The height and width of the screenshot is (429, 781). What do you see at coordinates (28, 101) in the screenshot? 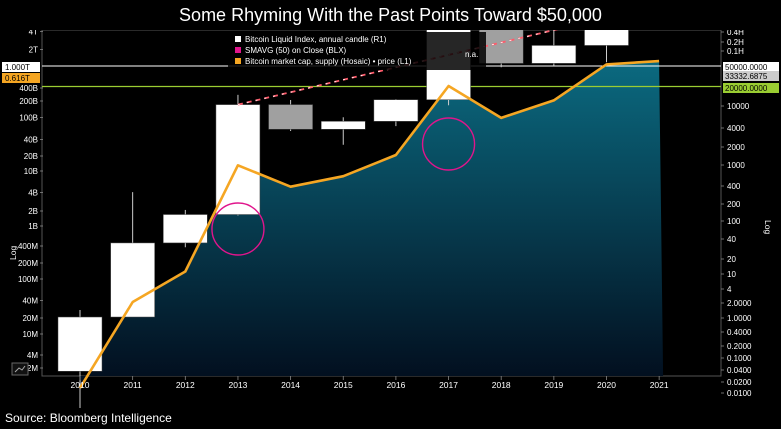
I see `left-tick-label: 200B` at bounding box center [28, 101].